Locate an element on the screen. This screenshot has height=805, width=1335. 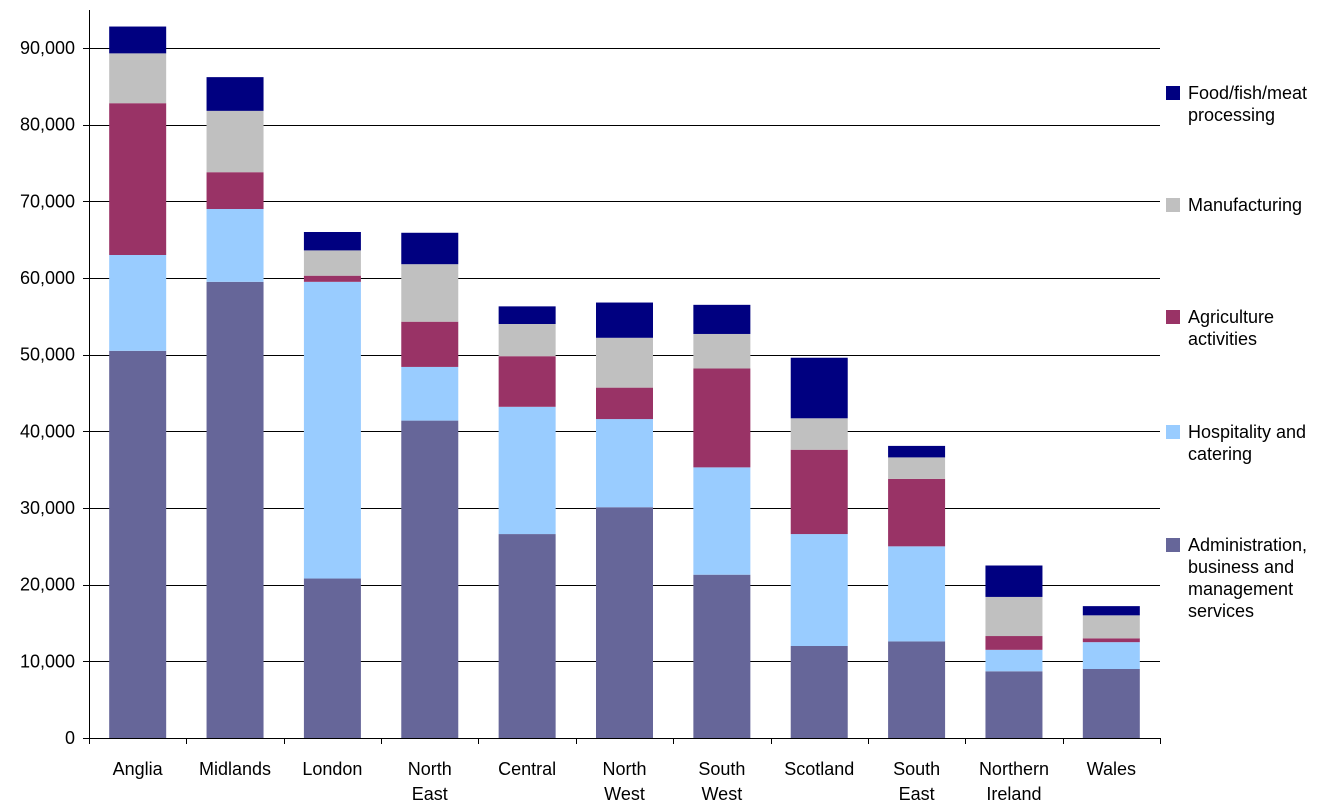
legend-label-line: Manufacturing is located at coordinates (1245, 205).